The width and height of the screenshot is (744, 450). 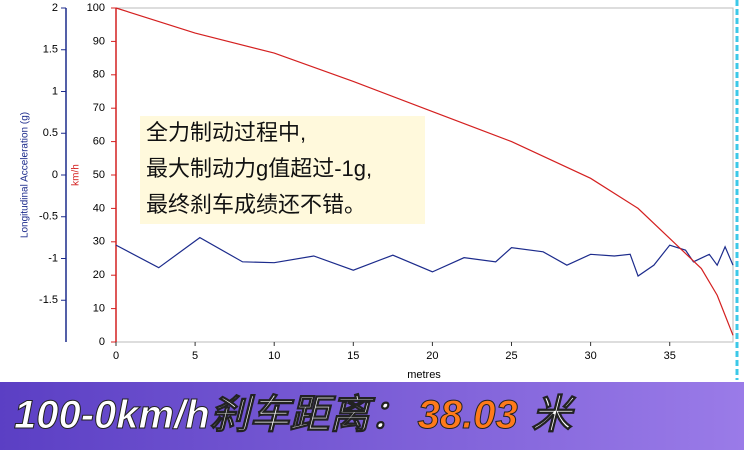 I want to click on y-axis-label: Longitudinal Acceleration (g), so click(x=25, y=175).